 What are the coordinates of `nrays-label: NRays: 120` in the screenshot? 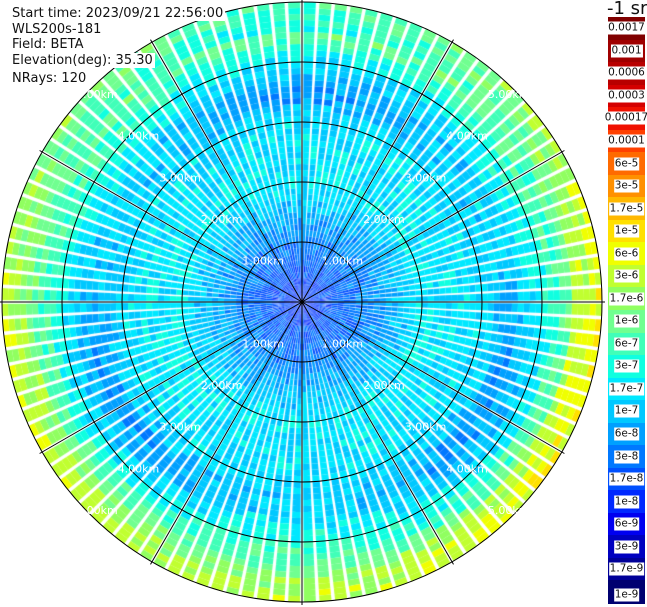 It's located at (49, 78).